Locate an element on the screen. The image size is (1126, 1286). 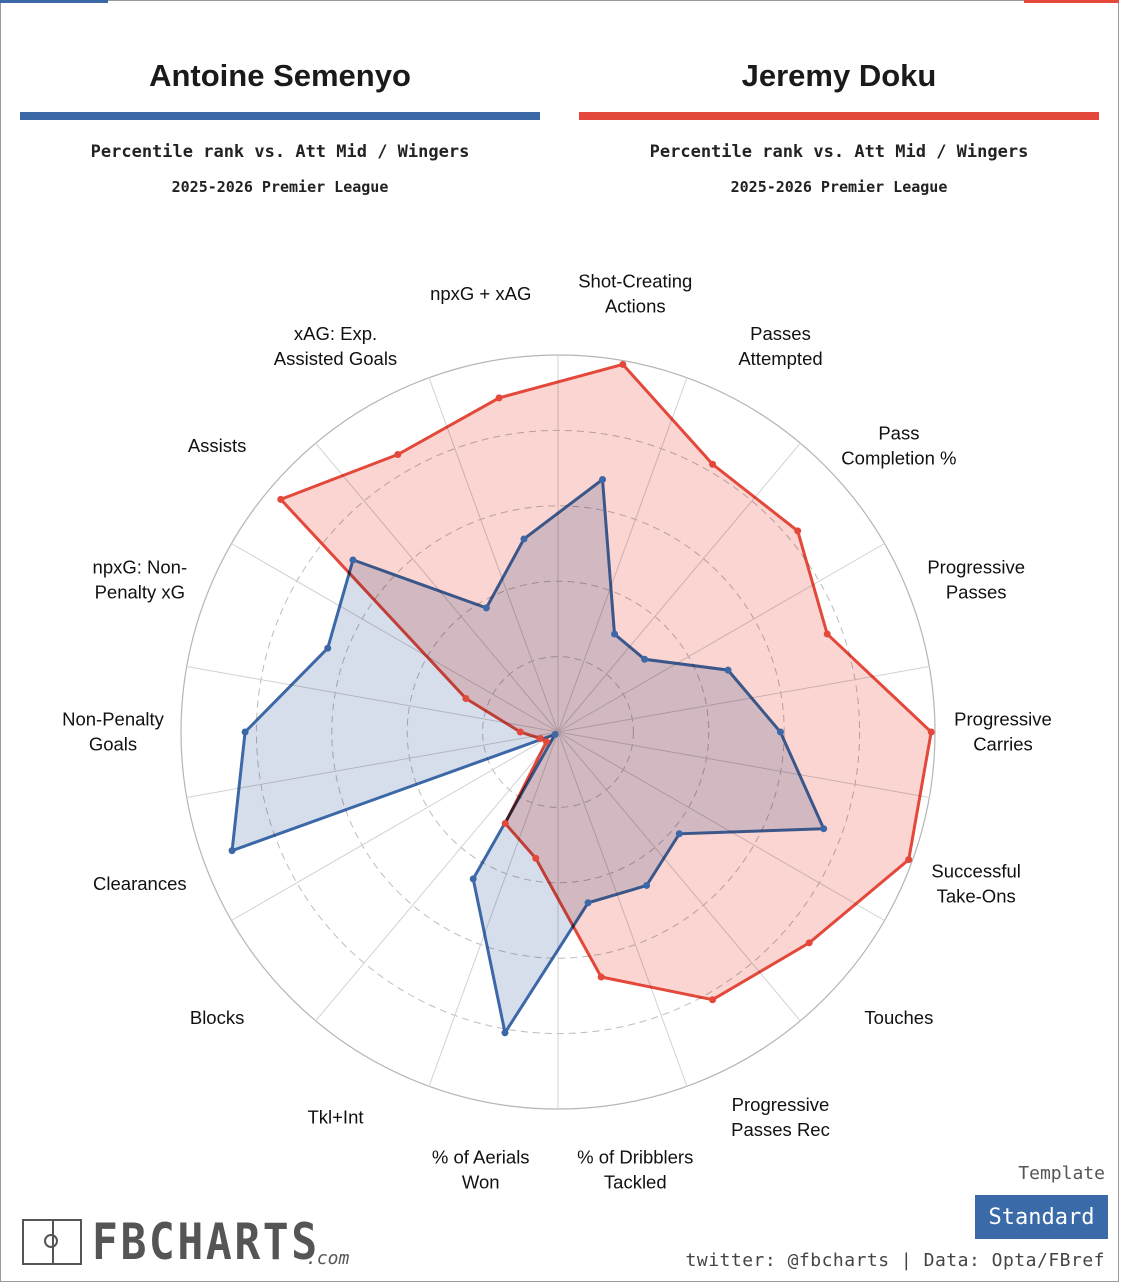
category-label: Non-Penalty Goals is located at coordinates (113, 732).